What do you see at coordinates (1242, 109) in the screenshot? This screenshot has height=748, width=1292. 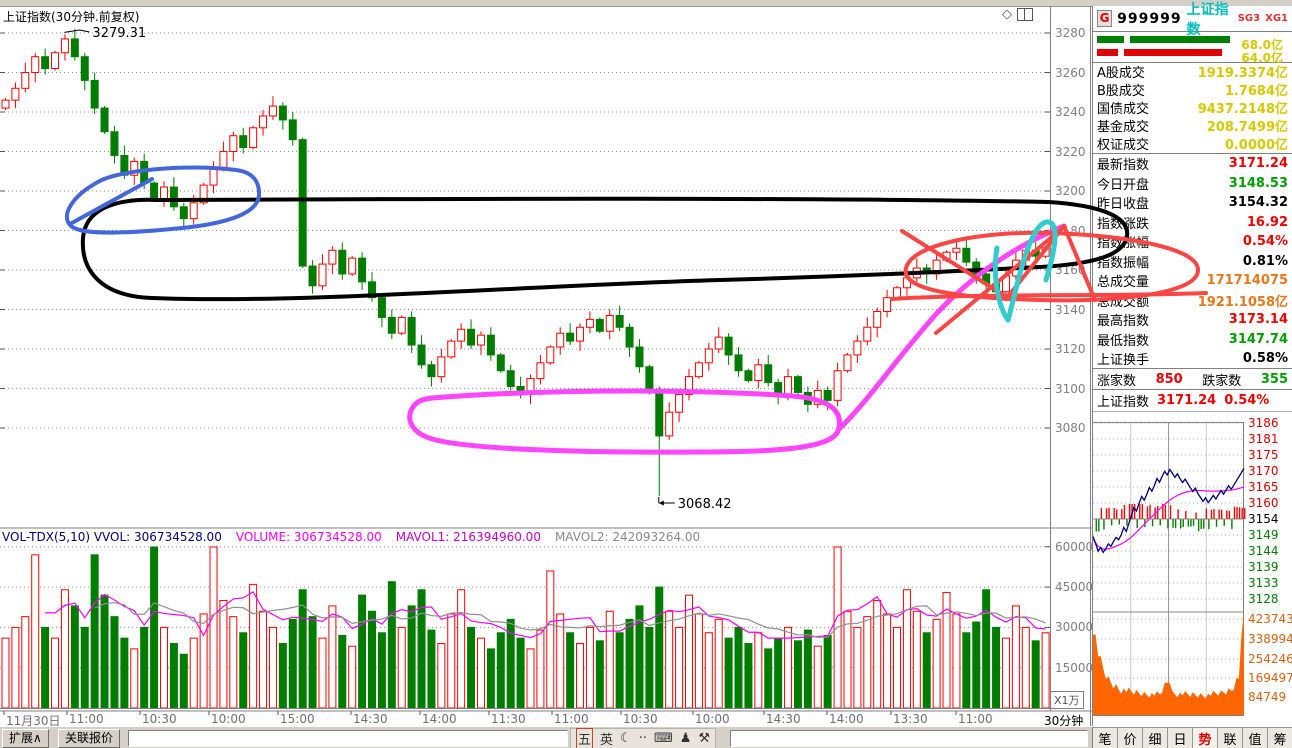 I see `panel-row-value: 9437.2148亿` at bounding box center [1242, 109].